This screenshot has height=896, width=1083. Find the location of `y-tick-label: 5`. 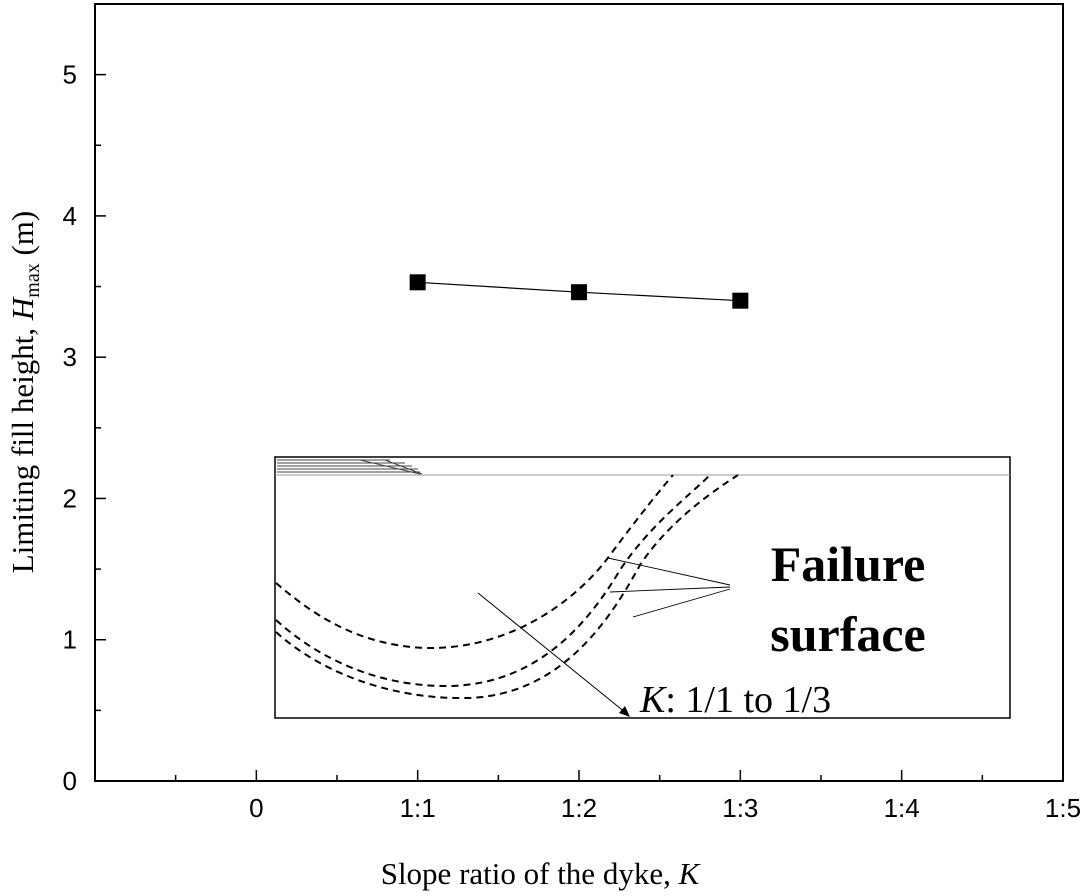

y-tick-label: 5 is located at coordinates (70, 75).